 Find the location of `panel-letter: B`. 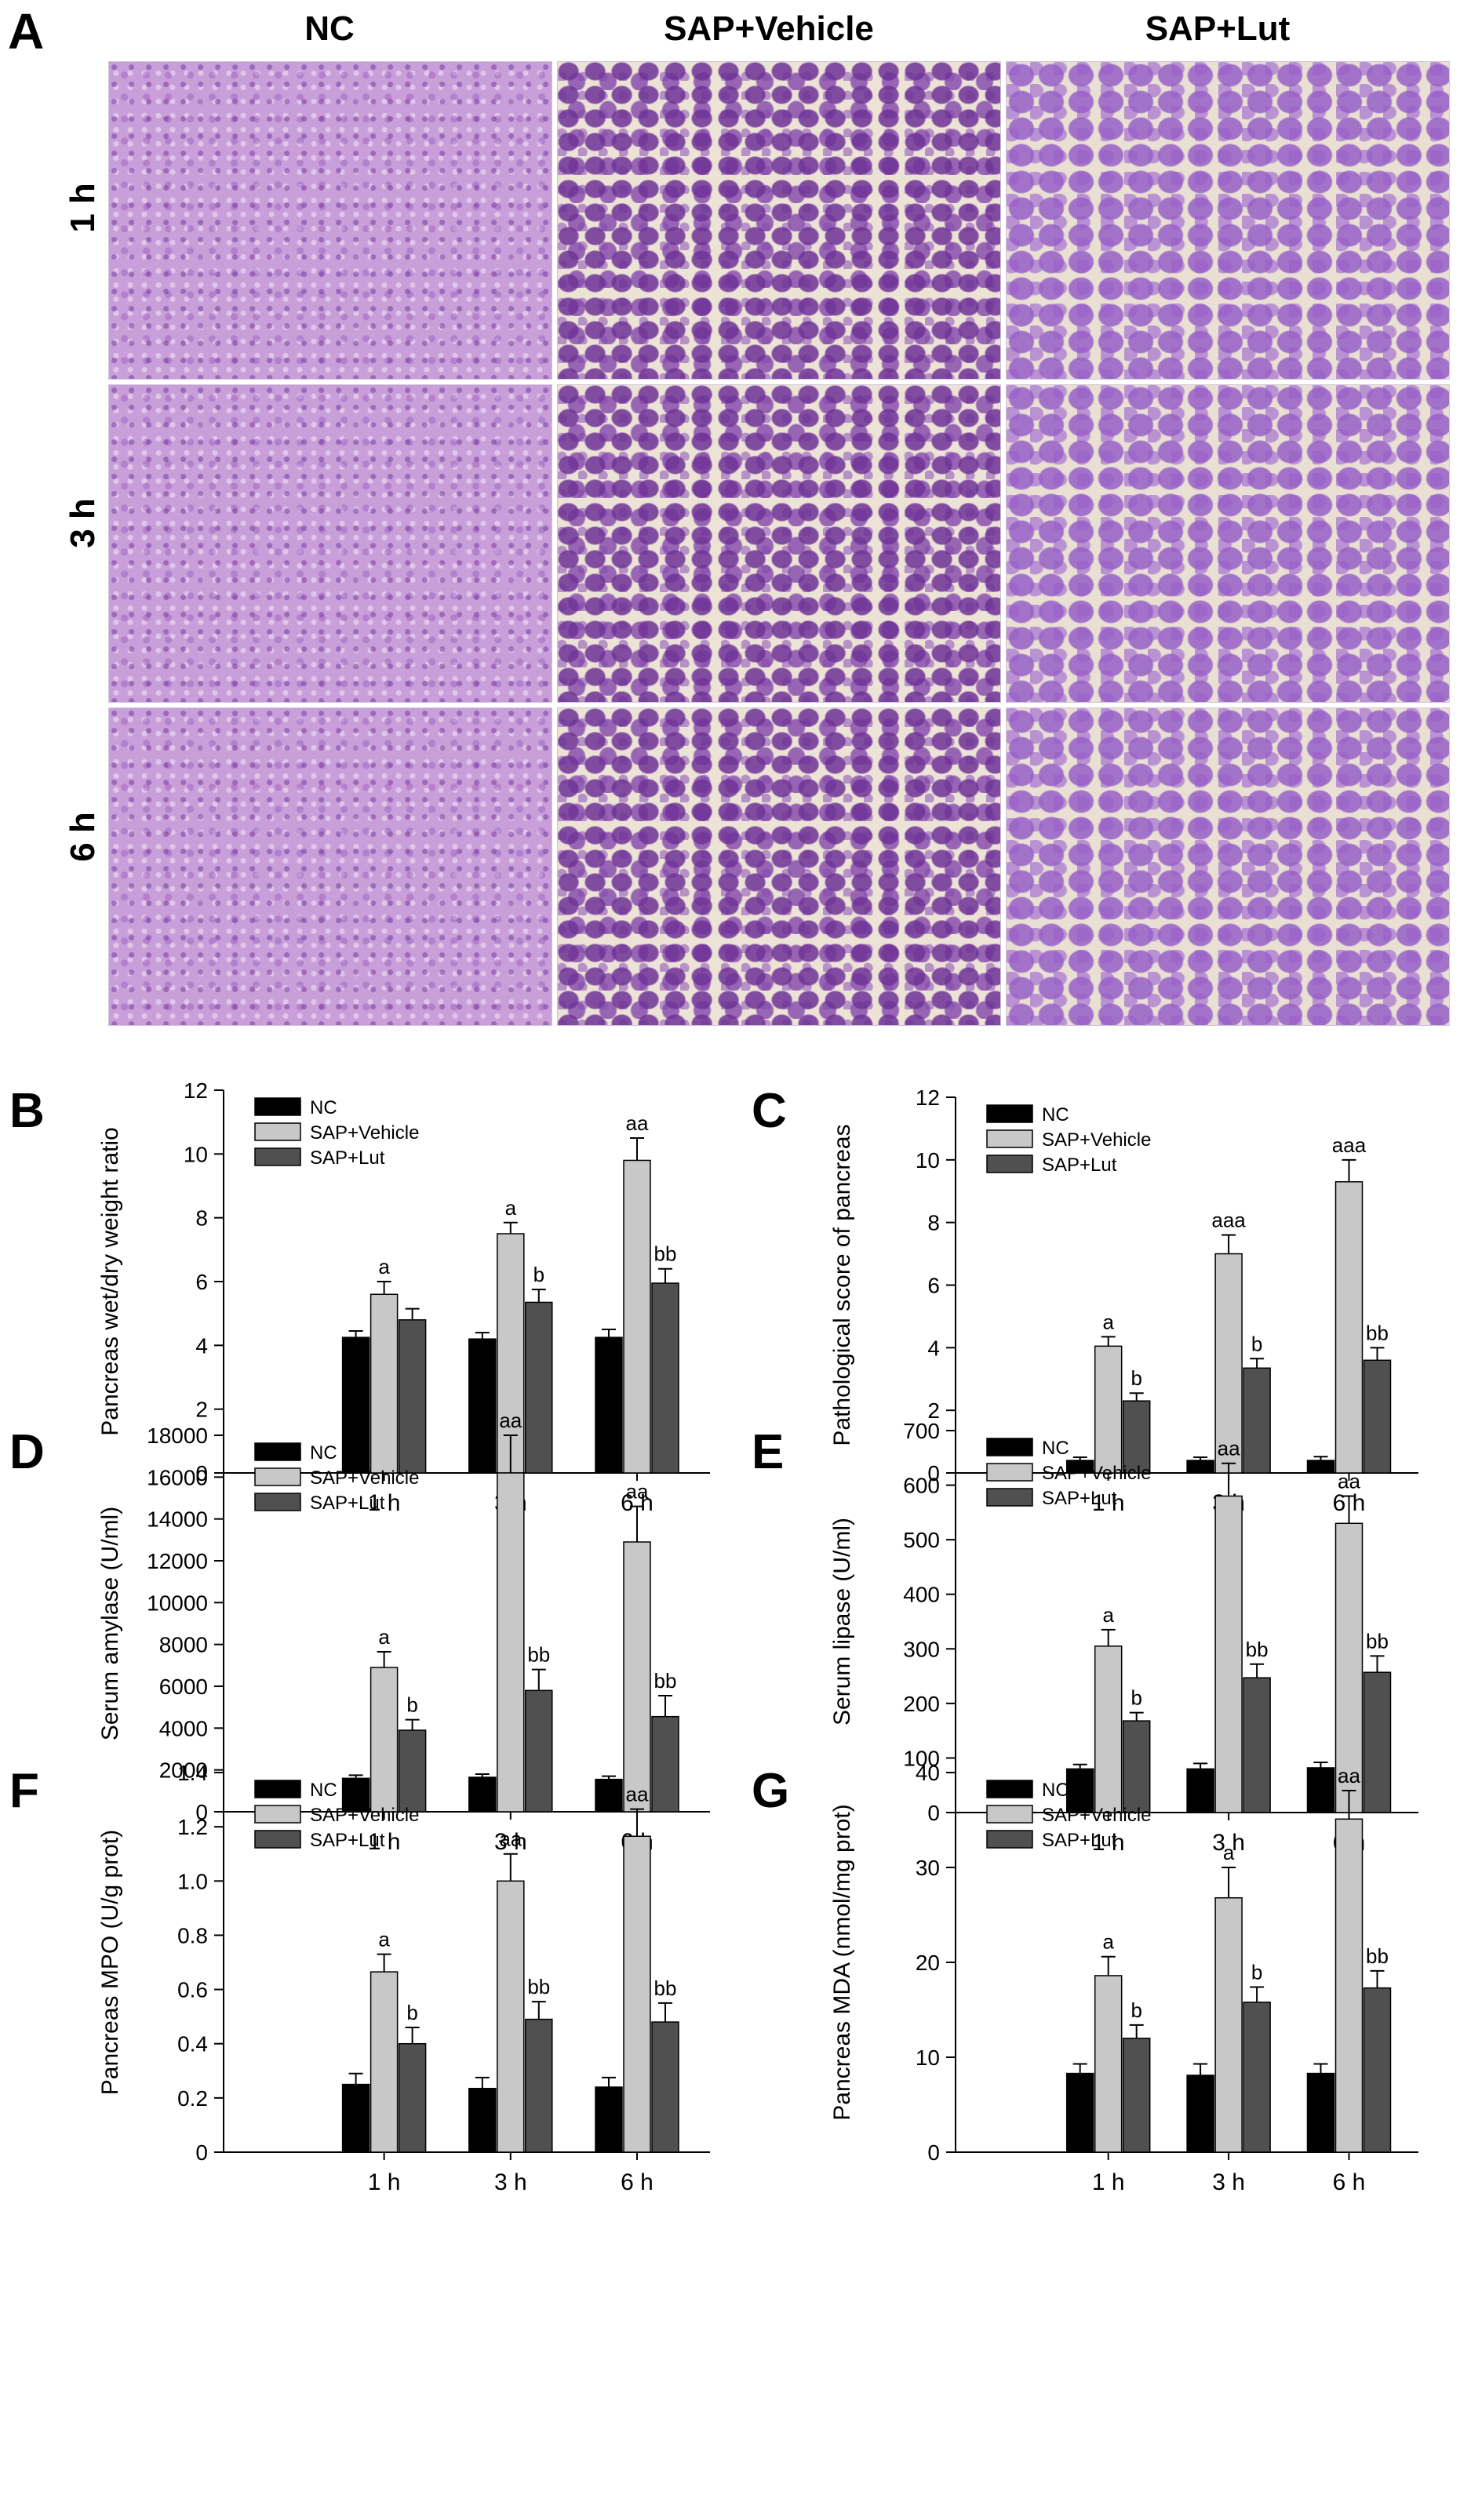

panel-letter: B is located at coordinates (27, 1111).